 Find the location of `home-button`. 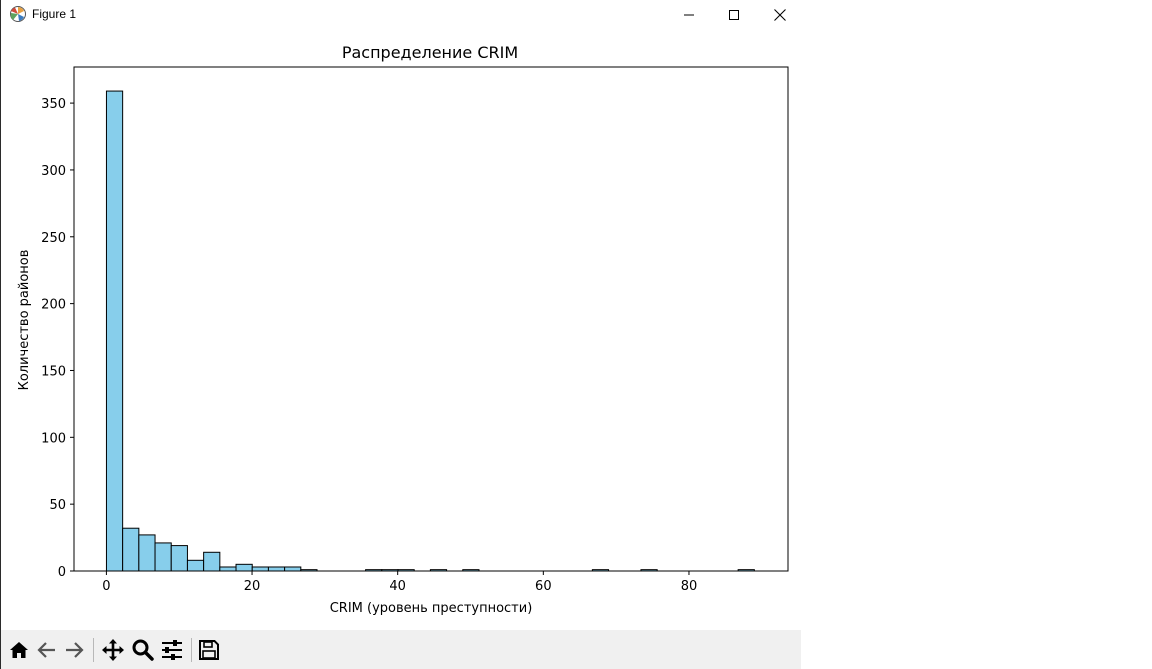

home-button is located at coordinates (19, 650).